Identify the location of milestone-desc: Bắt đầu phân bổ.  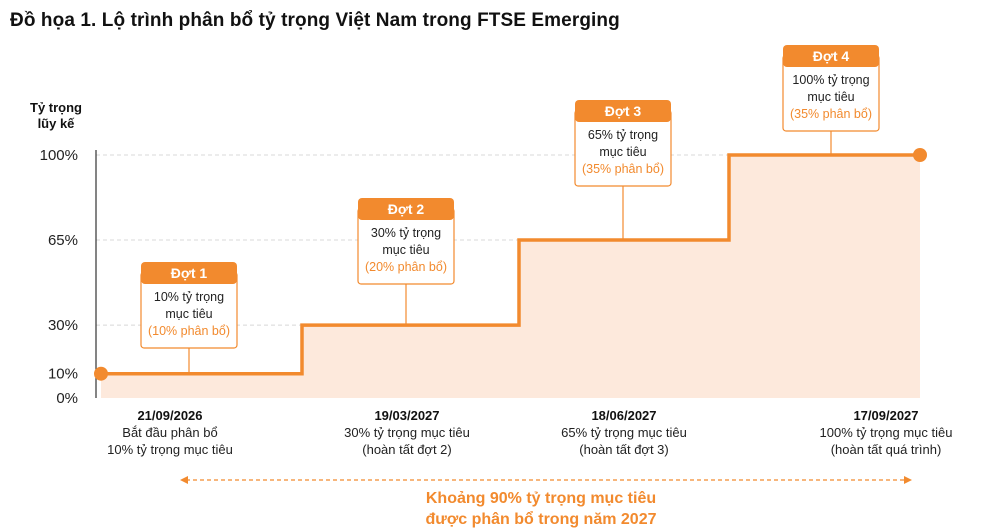
(169, 432).